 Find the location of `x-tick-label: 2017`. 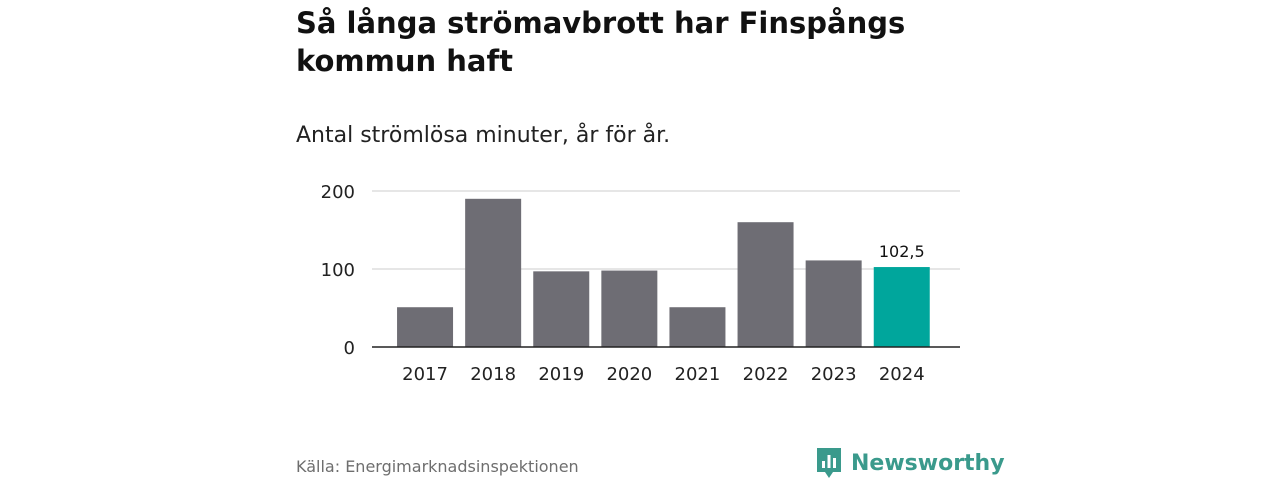

x-tick-label: 2017 is located at coordinates (425, 374).